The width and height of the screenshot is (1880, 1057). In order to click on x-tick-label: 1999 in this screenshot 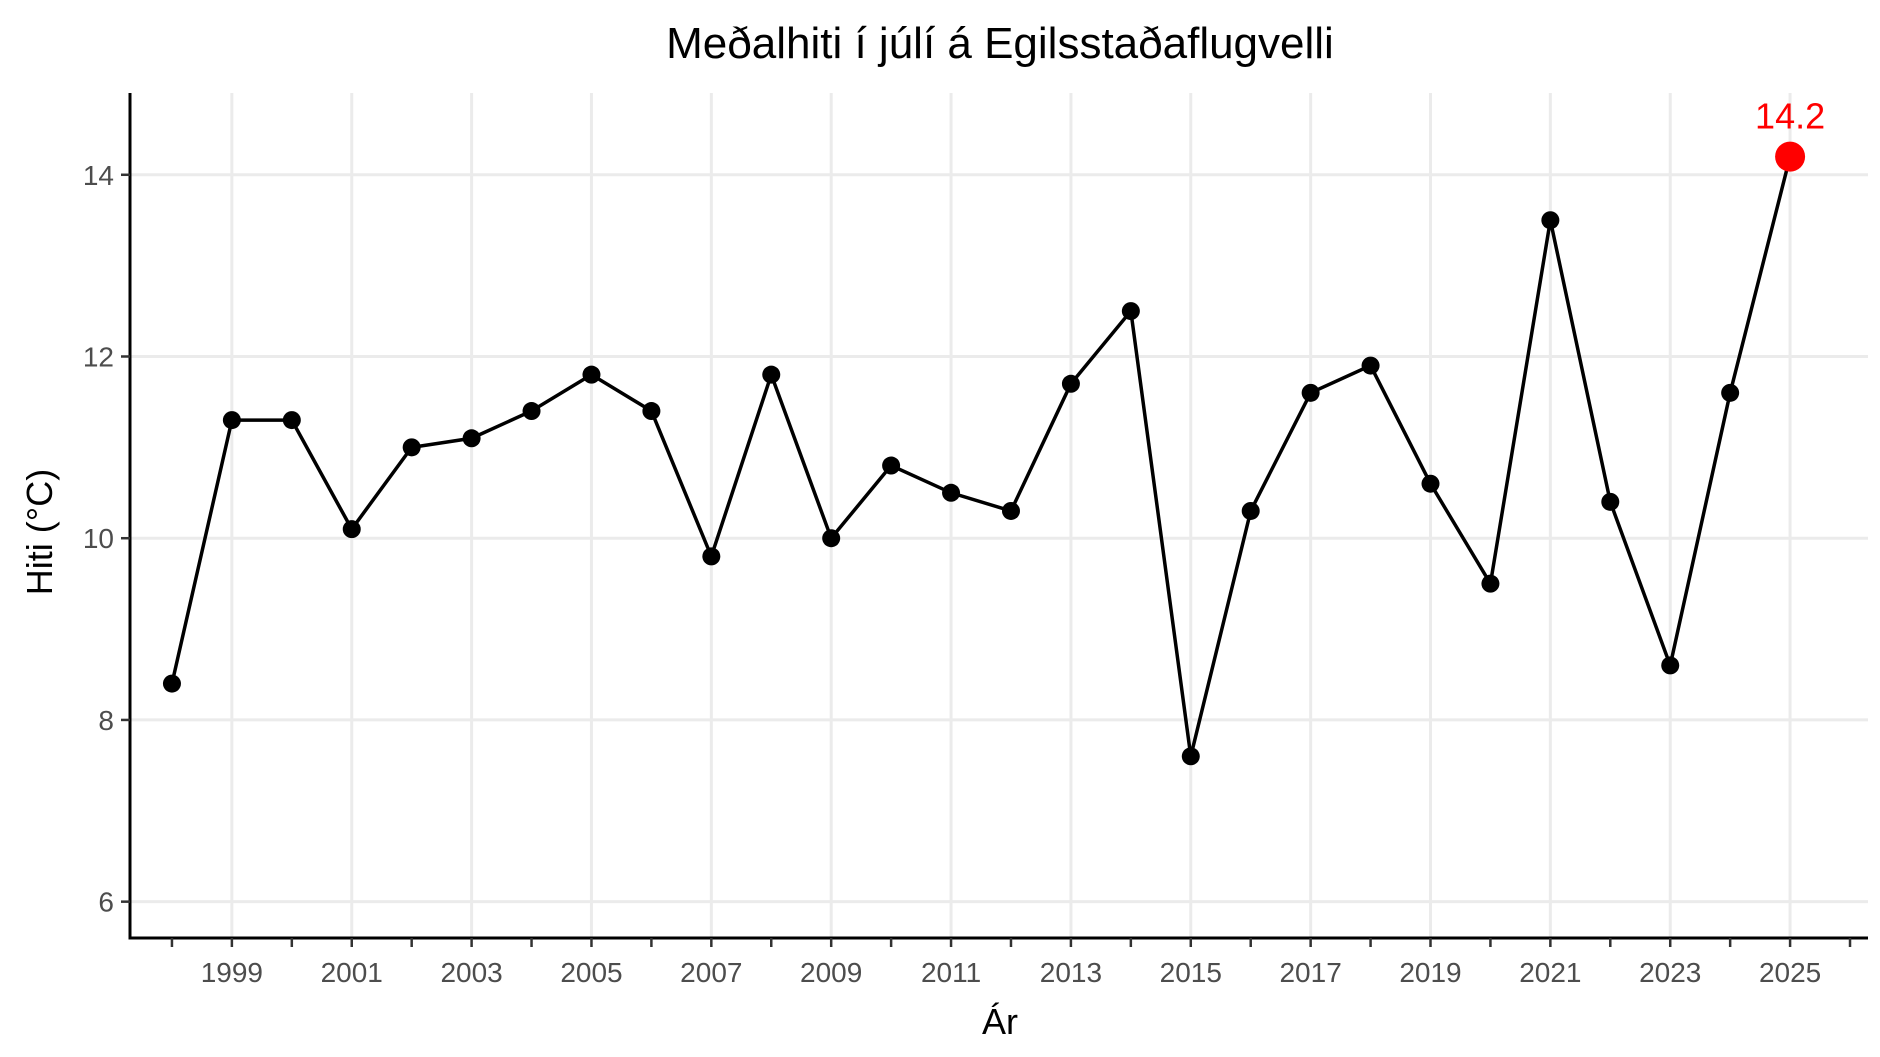, I will do `click(232, 972)`.